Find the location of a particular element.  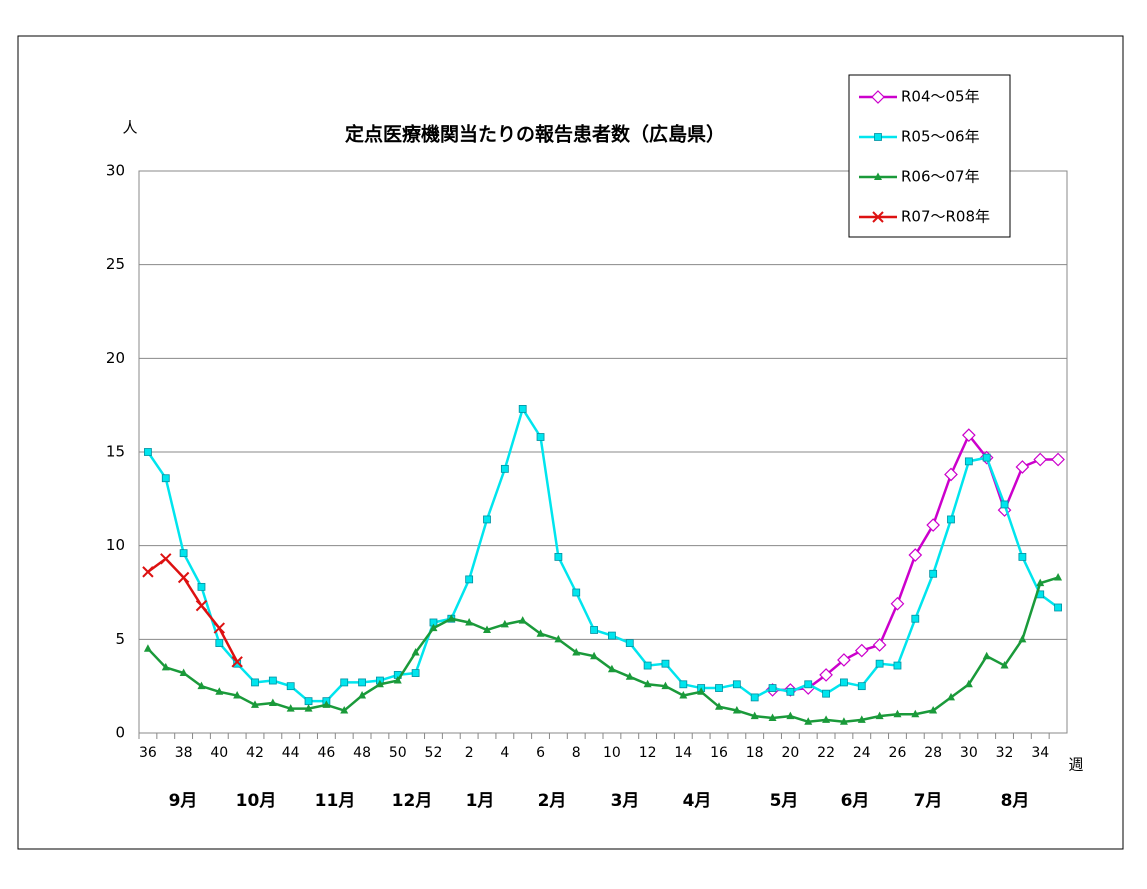

month-label: 7月 is located at coordinates (928, 801).